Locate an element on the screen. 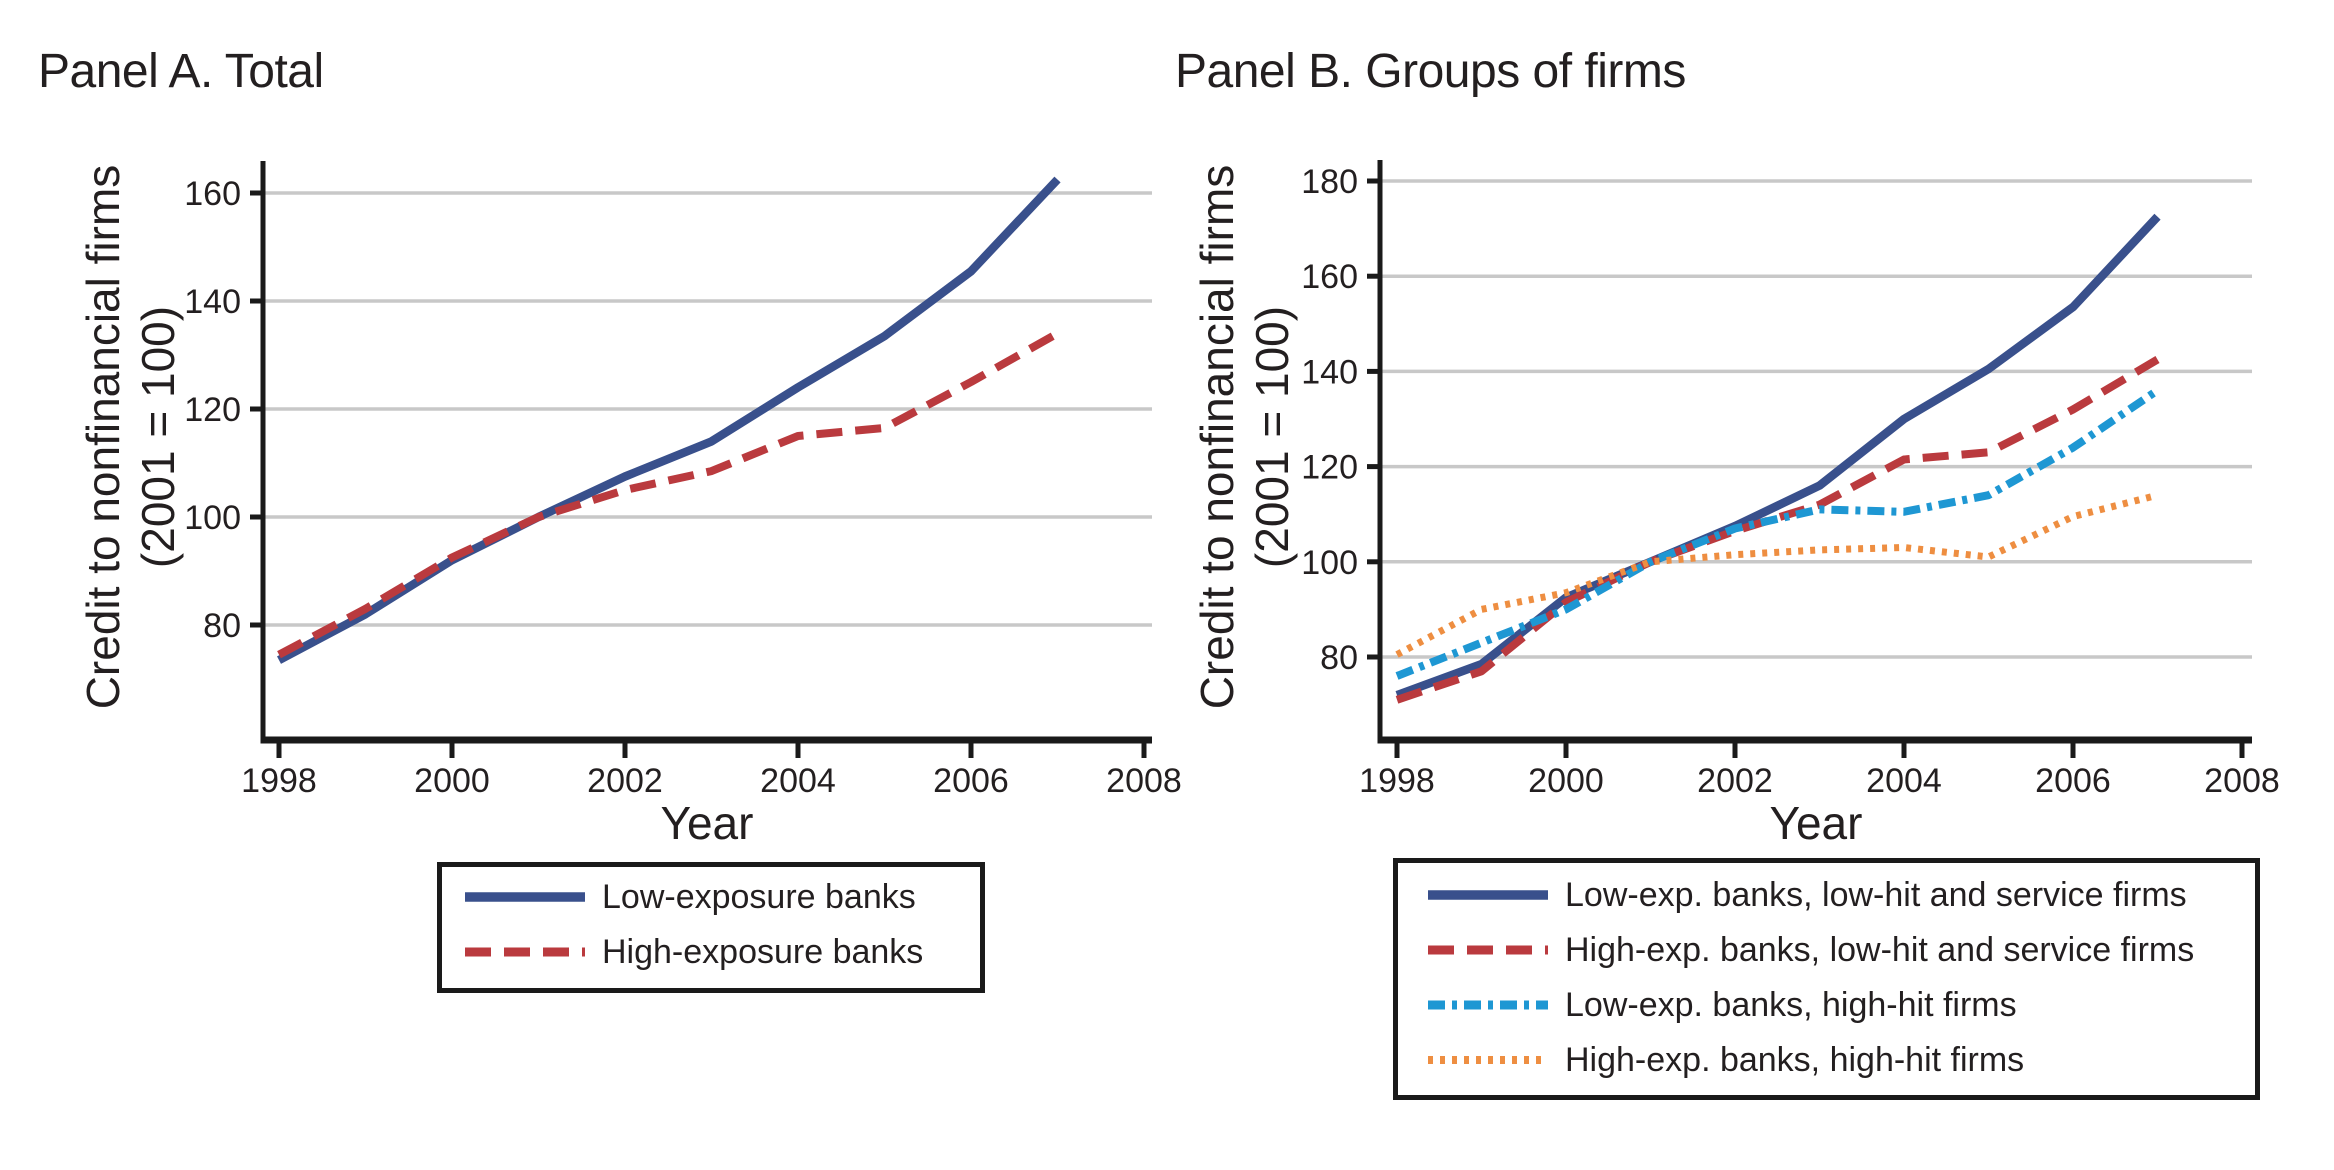 The image size is (2334, 1170). legend-item: Low-exposure banks is located at coordinates (690, 897).